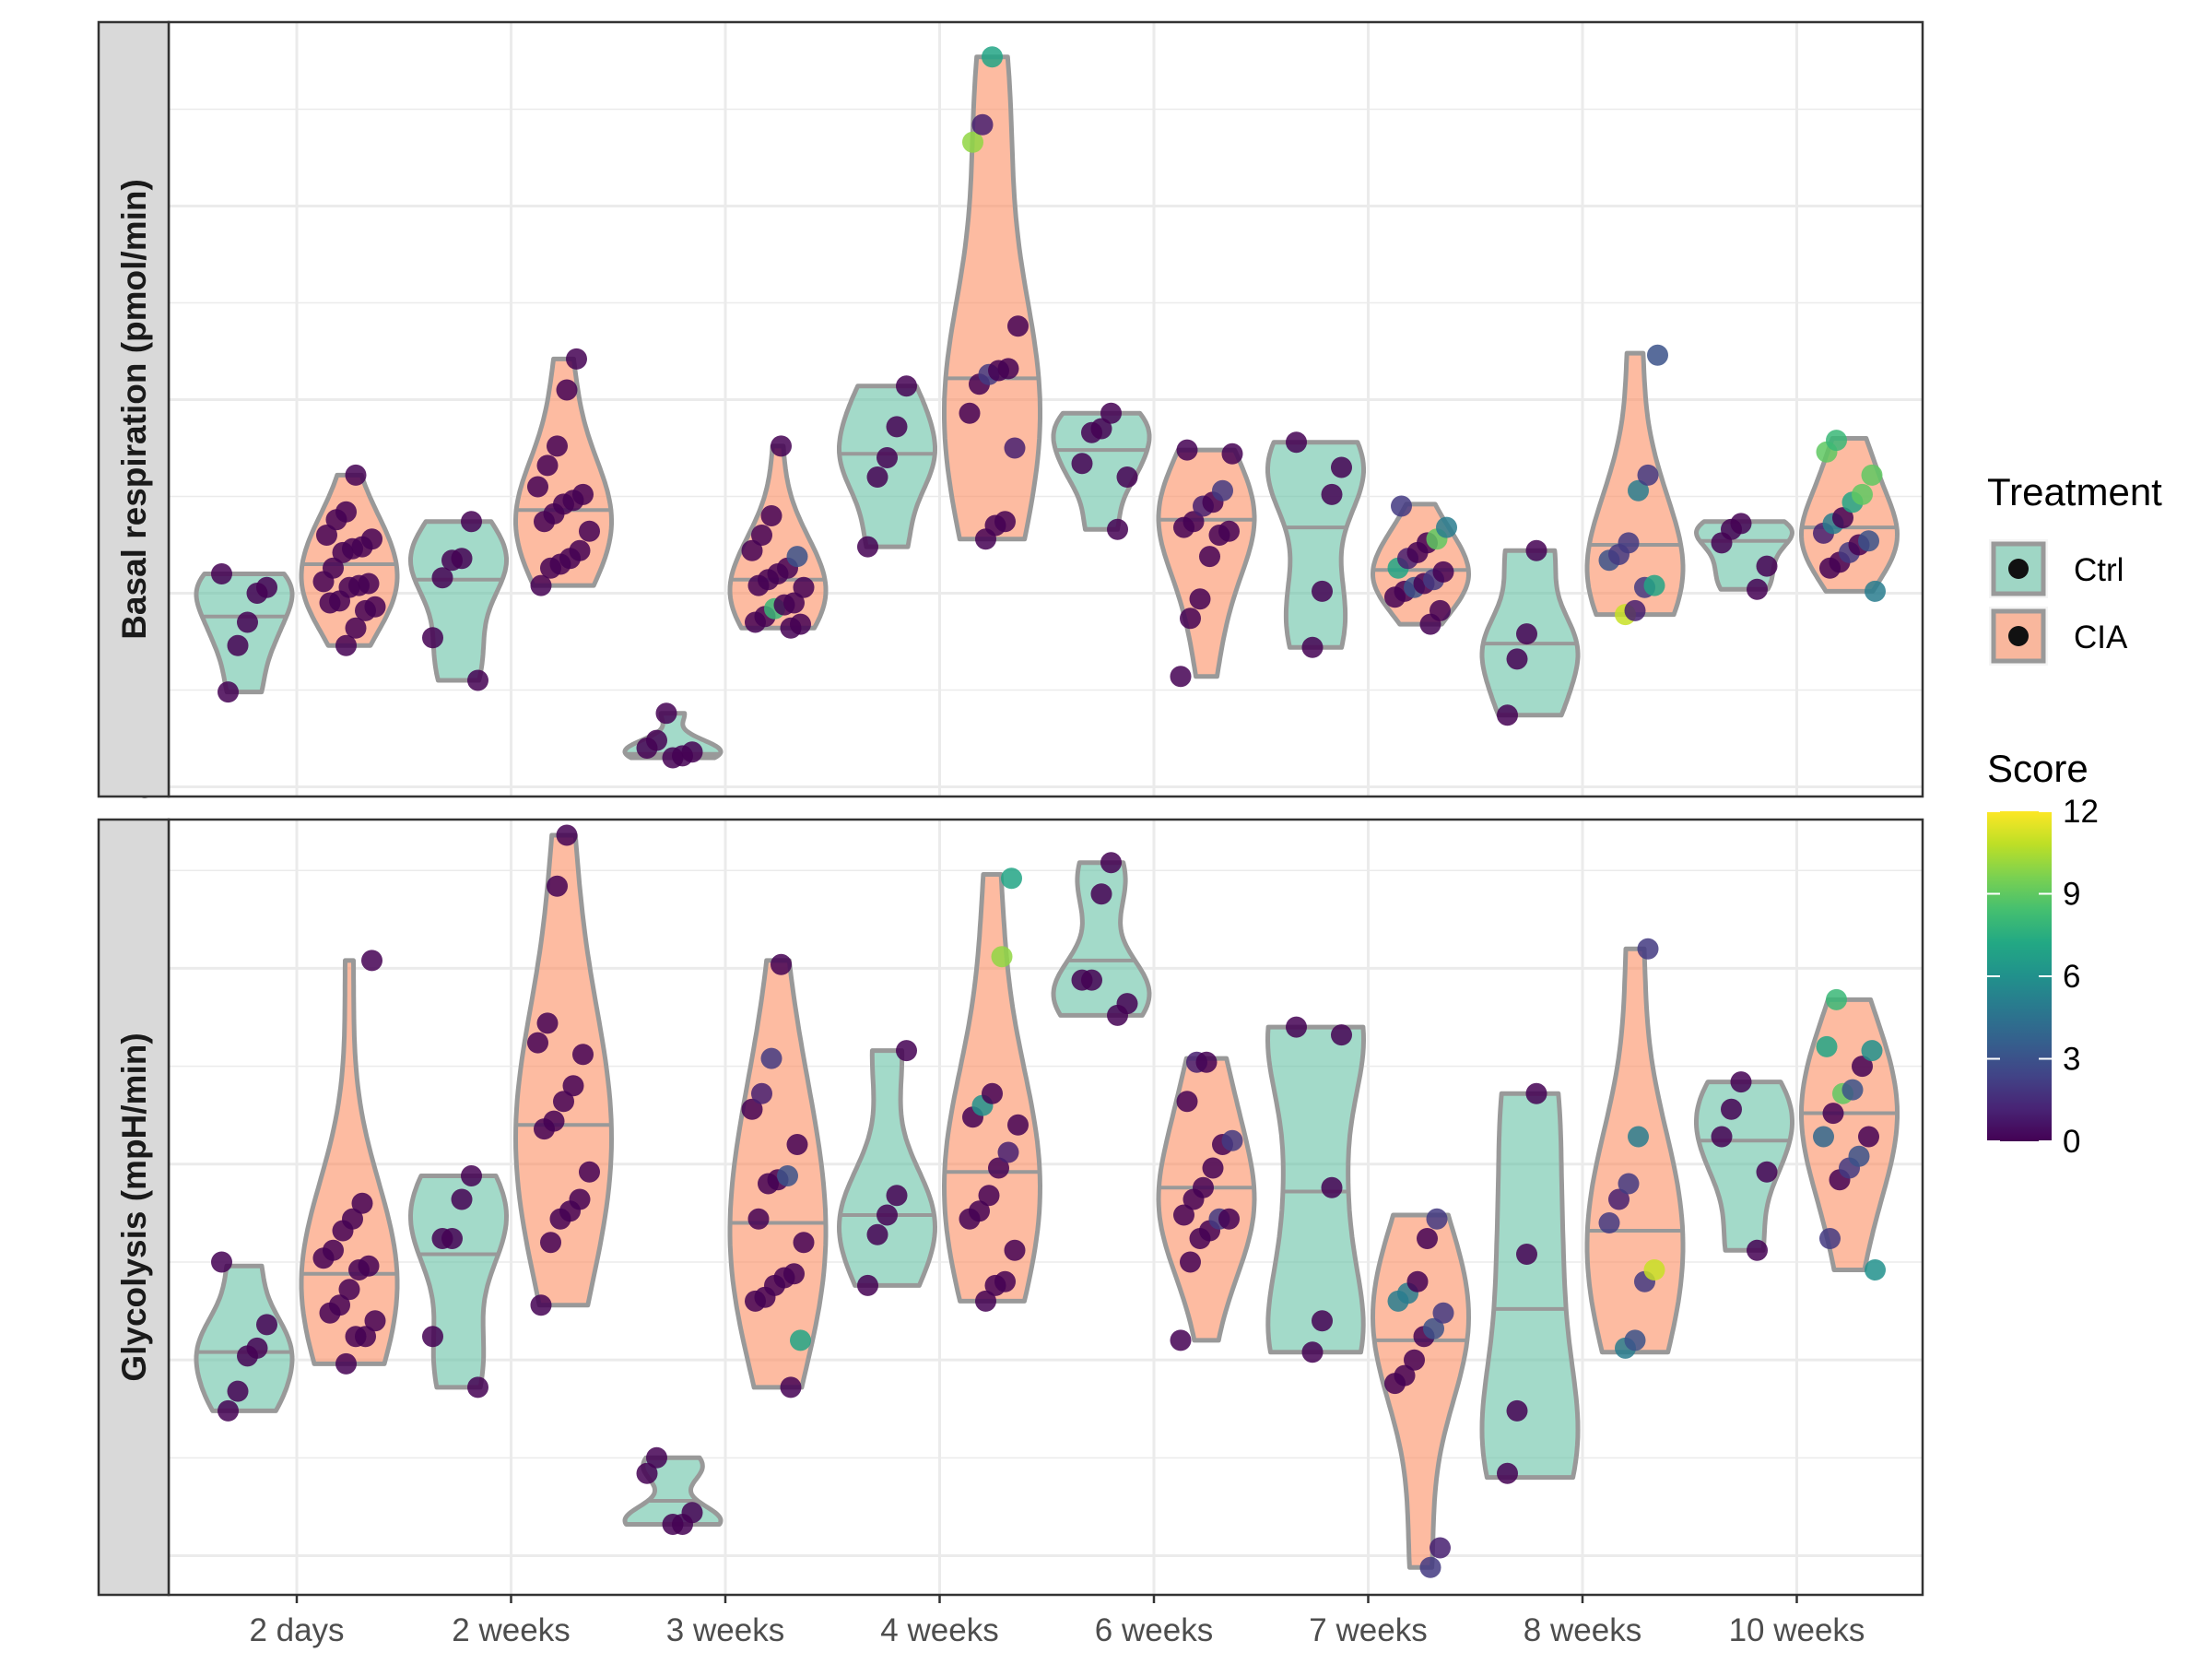  Describe the element at coordinates (887, 1168) in the screenshot. I see `violin-4-weeks-ctrl` at that location.